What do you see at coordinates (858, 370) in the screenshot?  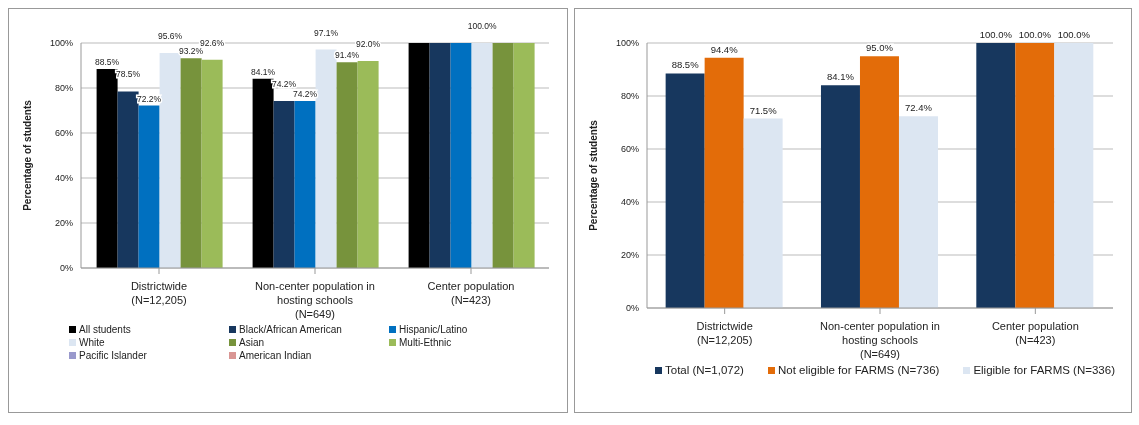 I see `legend-label: Not eligible for FARMS (N=736)` at bounding box center [858, 370].